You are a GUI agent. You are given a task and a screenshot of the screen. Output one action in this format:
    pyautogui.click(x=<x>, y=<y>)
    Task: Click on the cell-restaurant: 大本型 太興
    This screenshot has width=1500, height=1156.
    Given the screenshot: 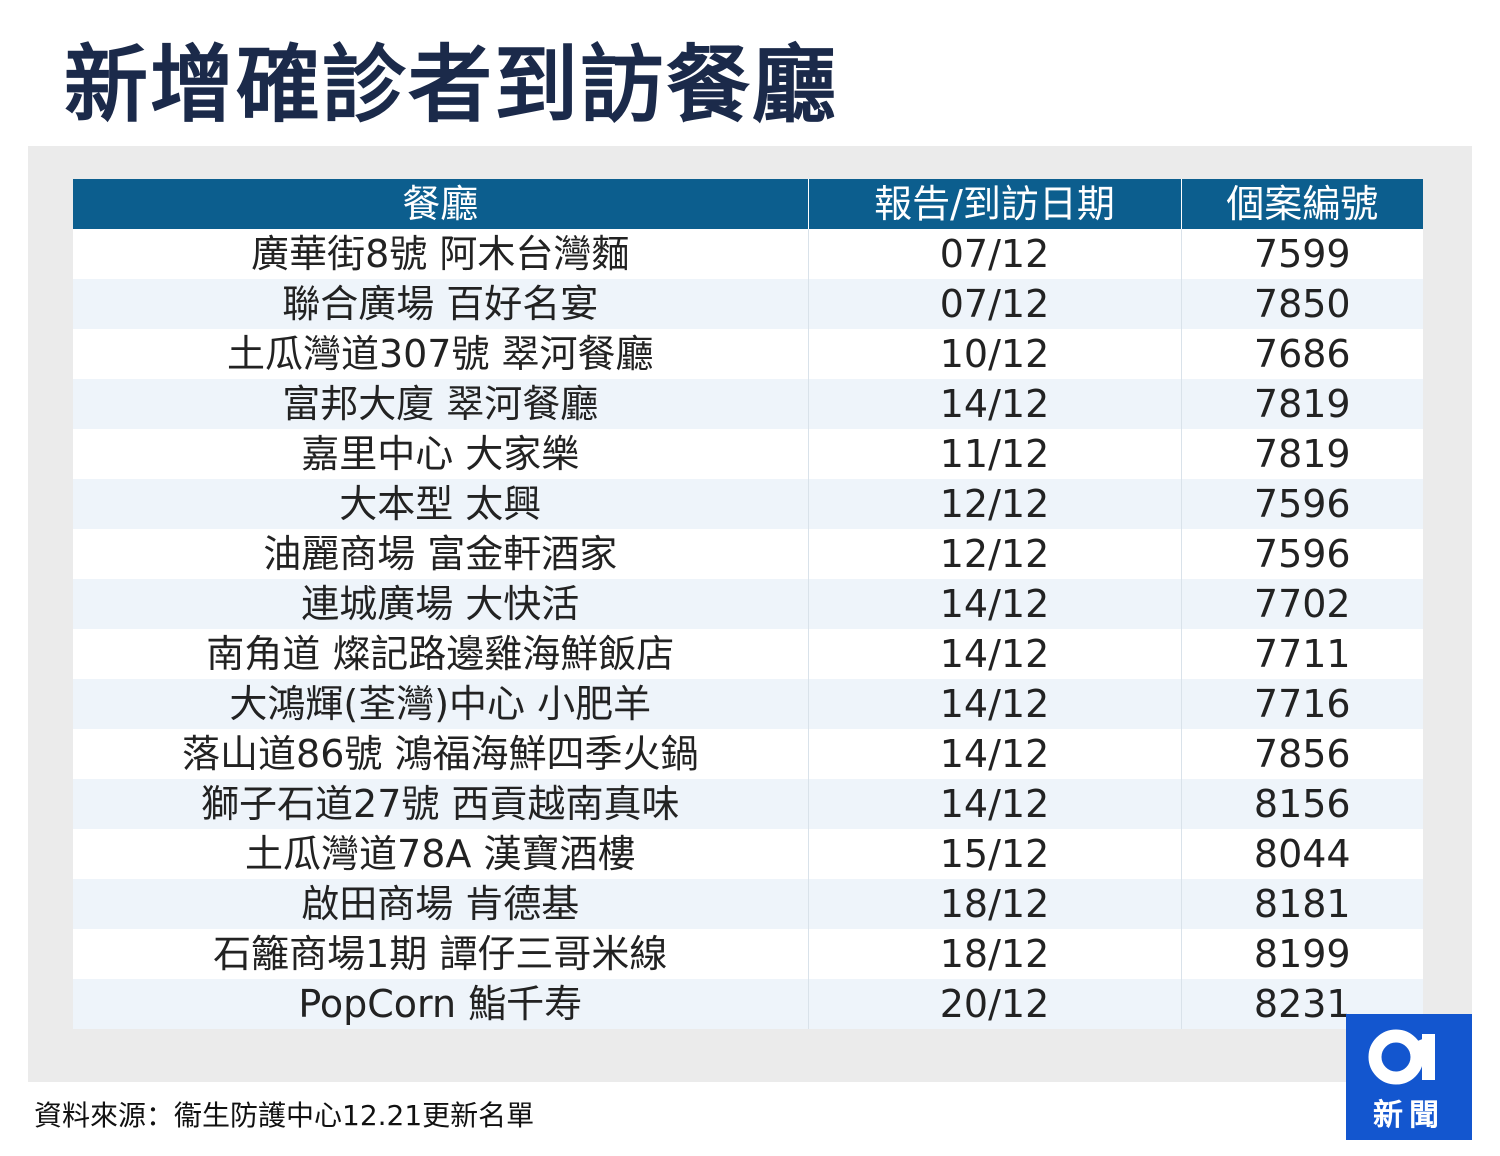 What is the action you would take?
    pyautogui.click(x=441, y=504)
    